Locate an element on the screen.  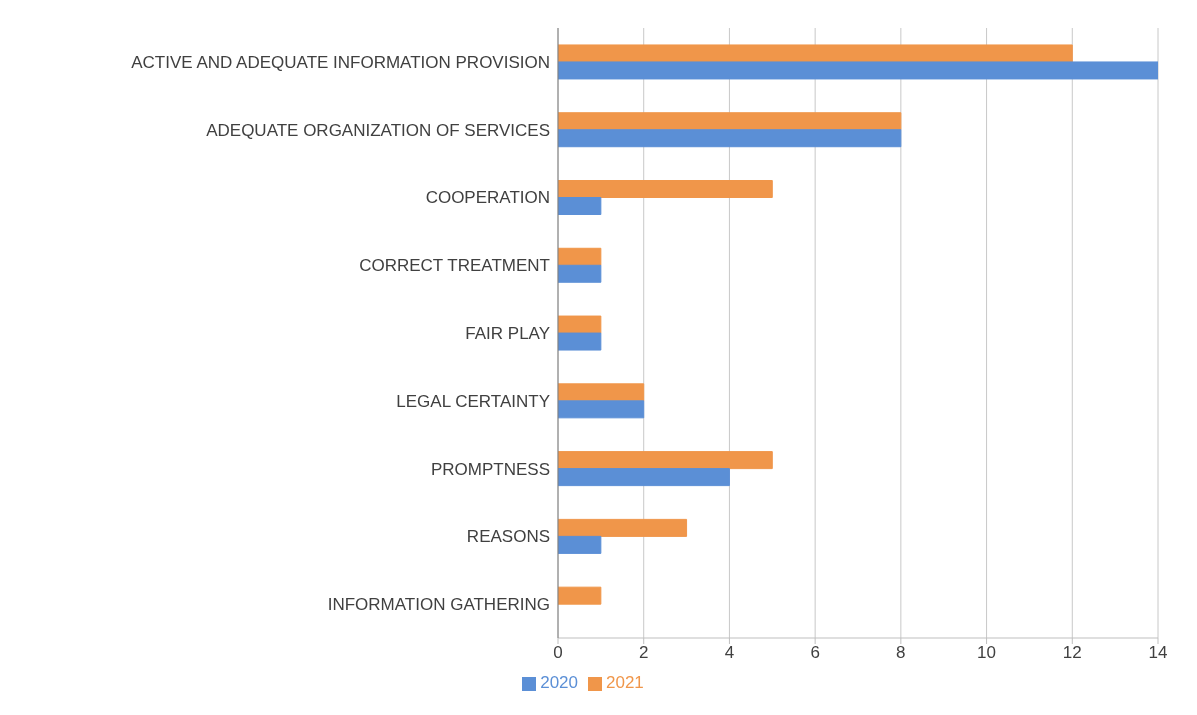
y-tick-label: COOPERATION is located at coordinates (487, 198).